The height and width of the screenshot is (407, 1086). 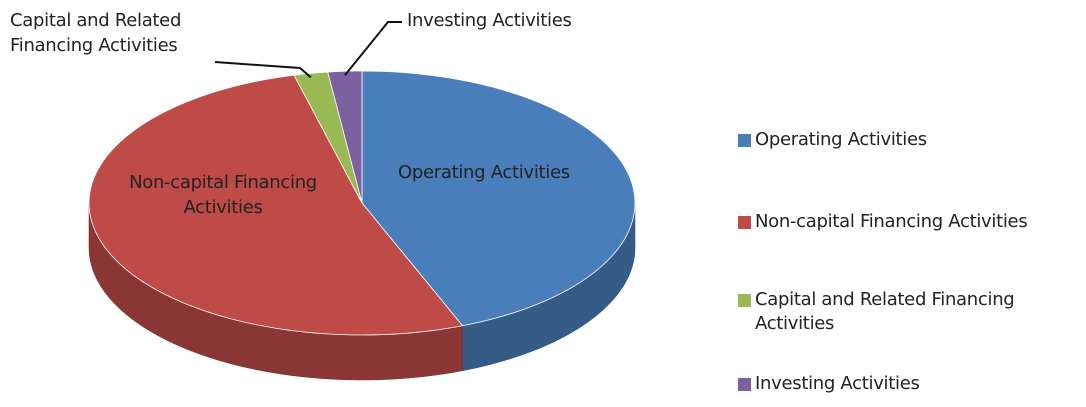 I want to click on legend-label: Operating Activities, so click(x=841, y=139).